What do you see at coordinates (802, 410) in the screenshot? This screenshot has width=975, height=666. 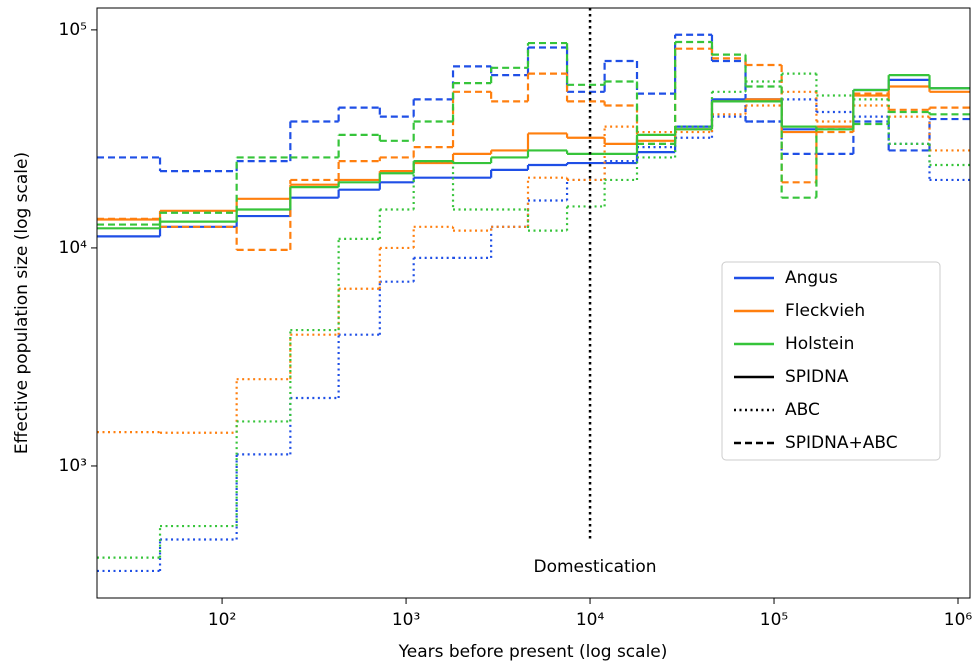 I see `legend-label: ABC` at bounding box center [802, 410].